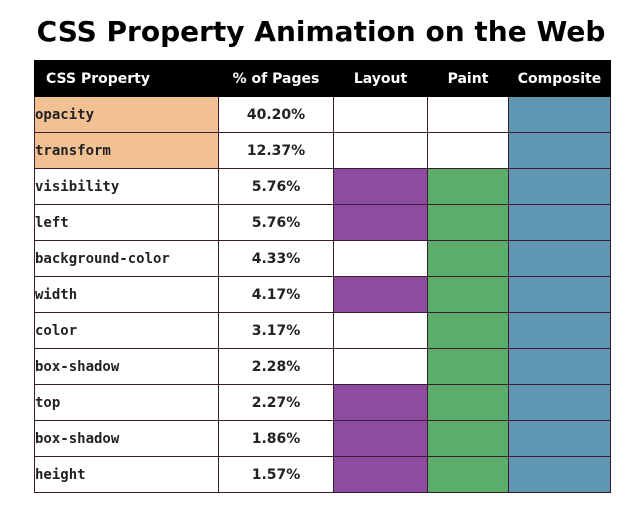 This screenshot has width=642, height=529. What do you see at coordinates (468, 78) in the screenshot?
I see `header-paint: Paint` at bounding box center [468, 78].